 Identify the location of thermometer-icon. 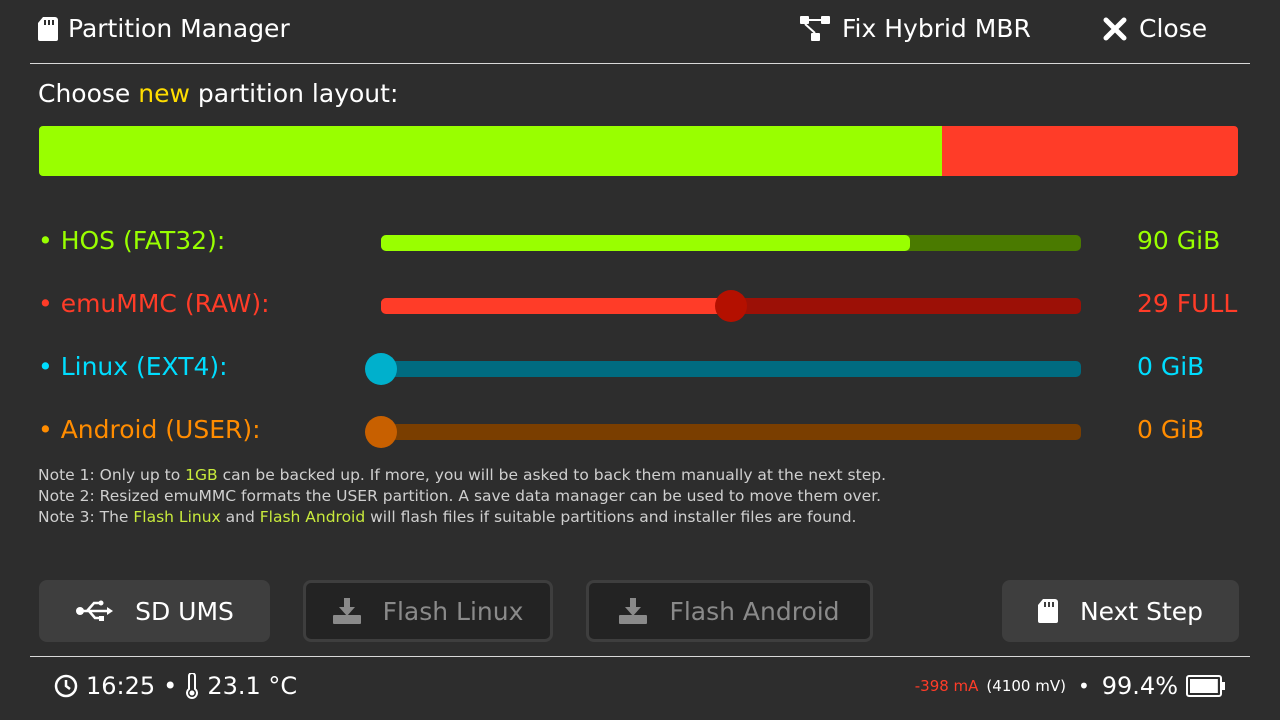
(192, 686).